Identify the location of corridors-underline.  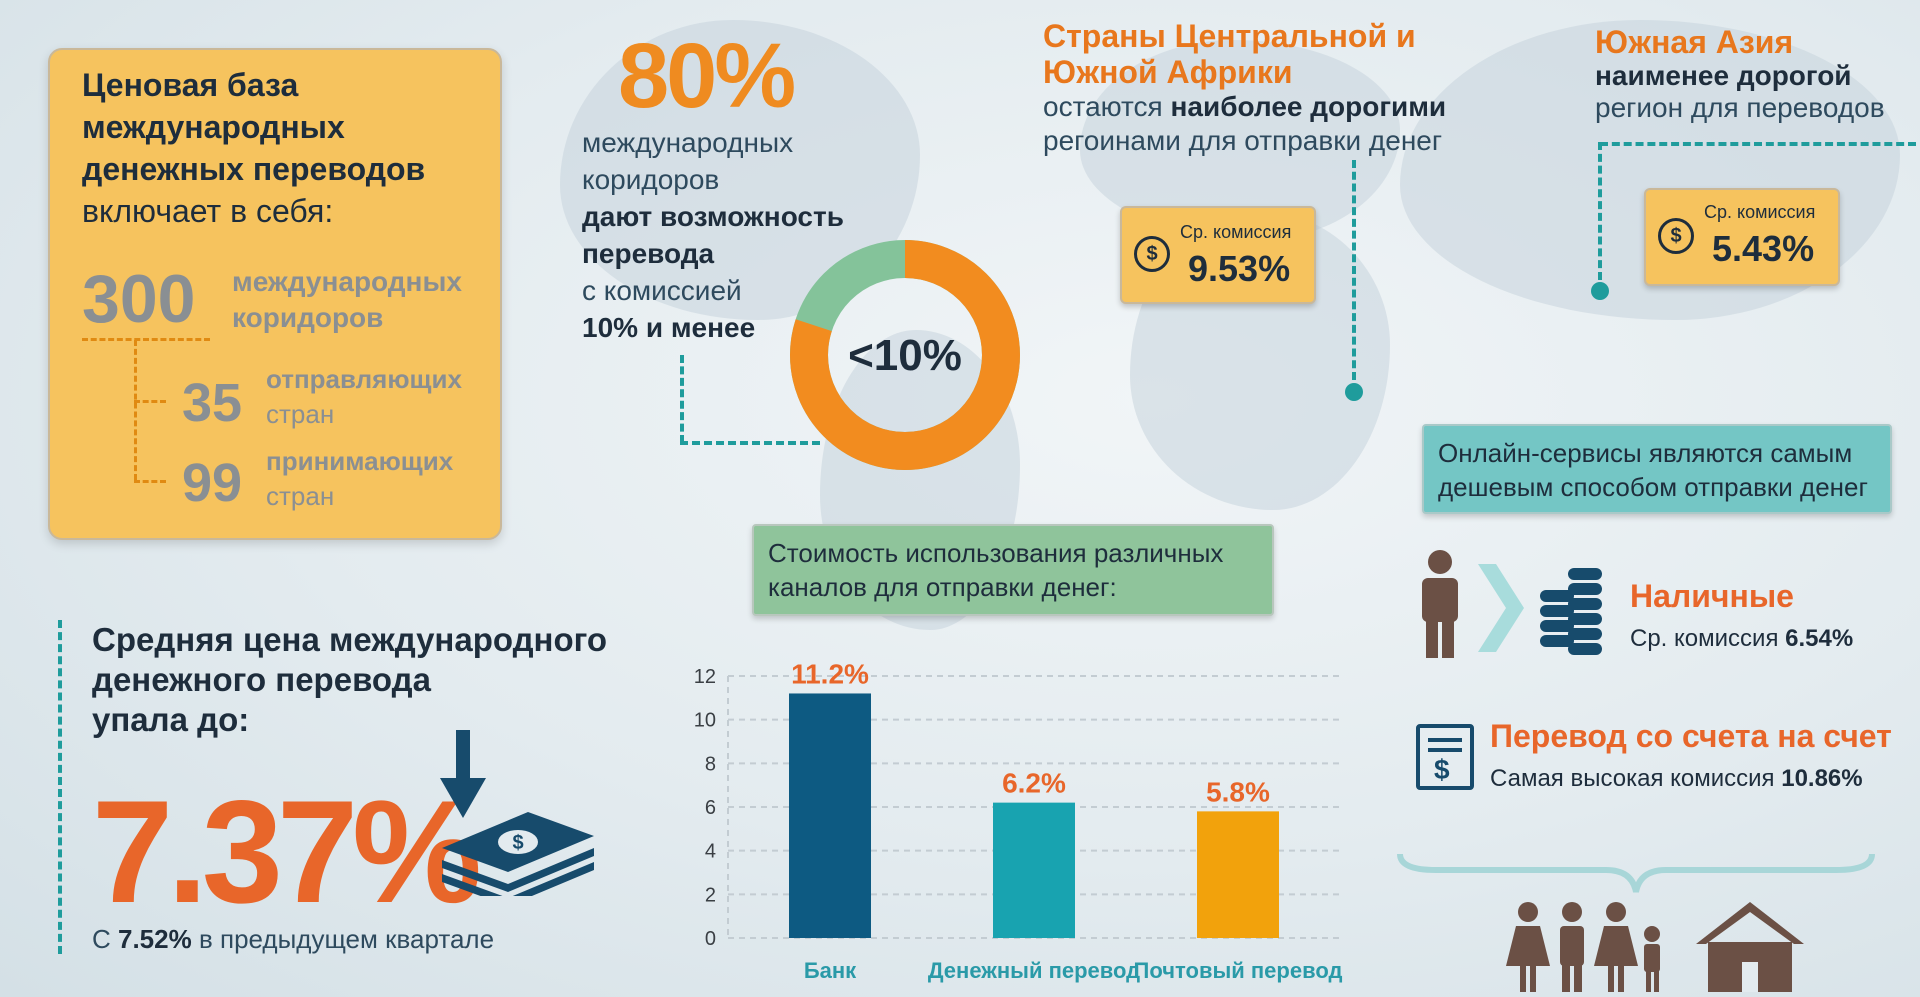
(146, 339).